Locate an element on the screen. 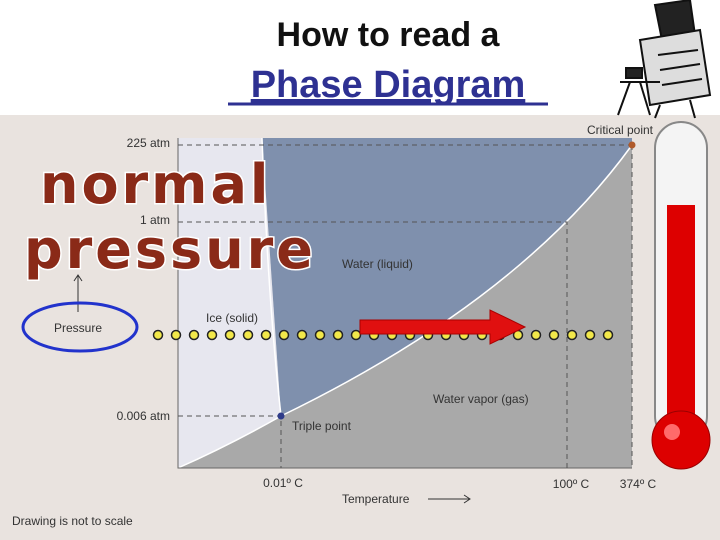  pressure-label: 0.006 atm is located at coordinates (143, 416).